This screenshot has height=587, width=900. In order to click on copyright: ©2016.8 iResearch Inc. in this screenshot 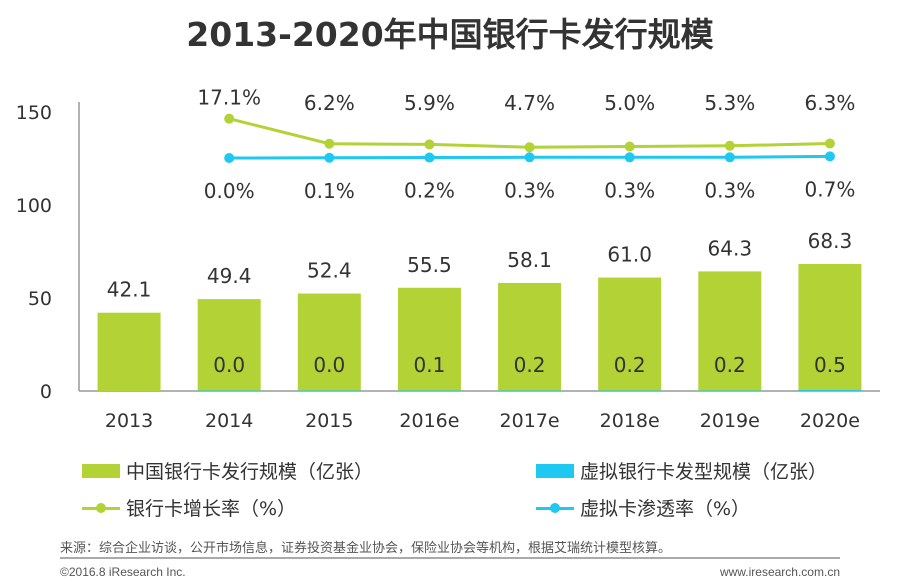, I will do `click(123, 572)`.